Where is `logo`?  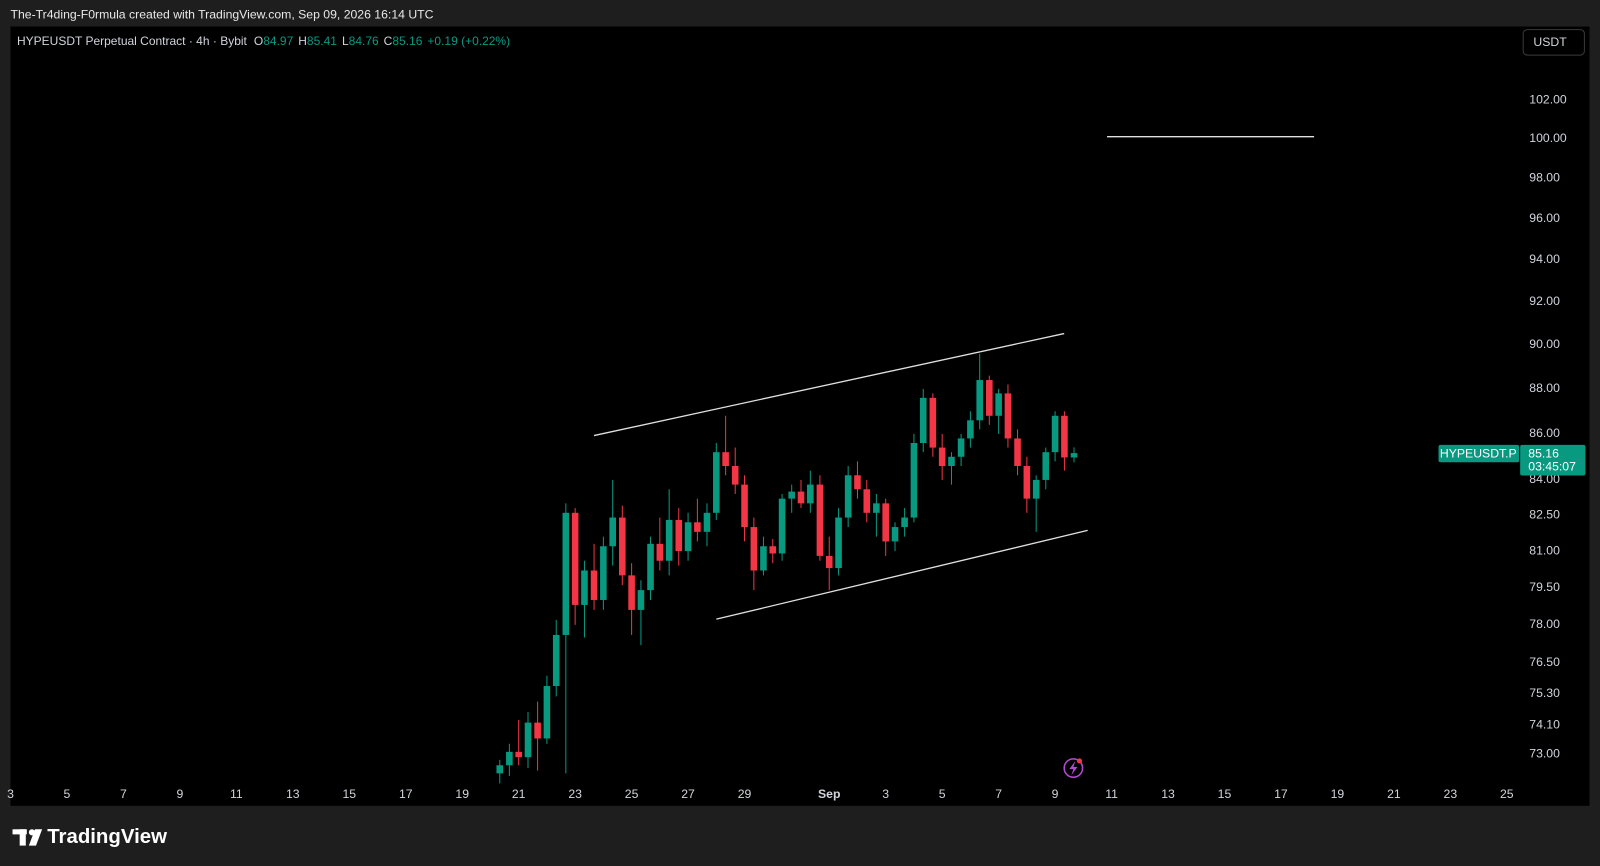
logo is located at coordinates (27, 837).